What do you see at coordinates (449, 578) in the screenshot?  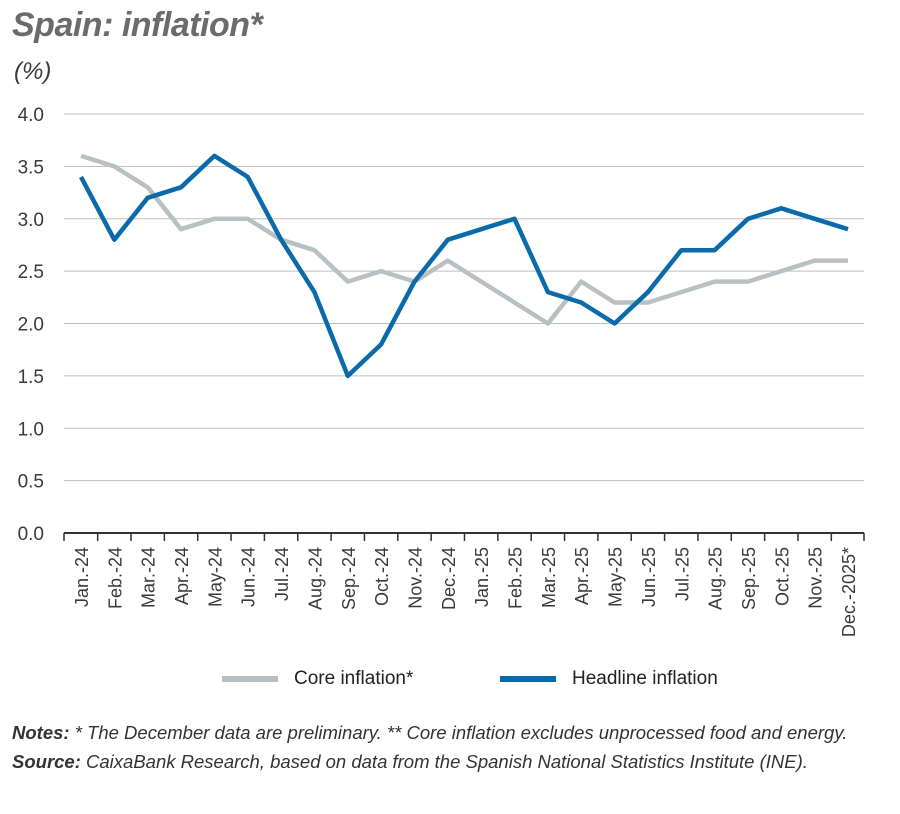 I see `x-tick-label: Dec.-24` at bounding box center [449, 578].